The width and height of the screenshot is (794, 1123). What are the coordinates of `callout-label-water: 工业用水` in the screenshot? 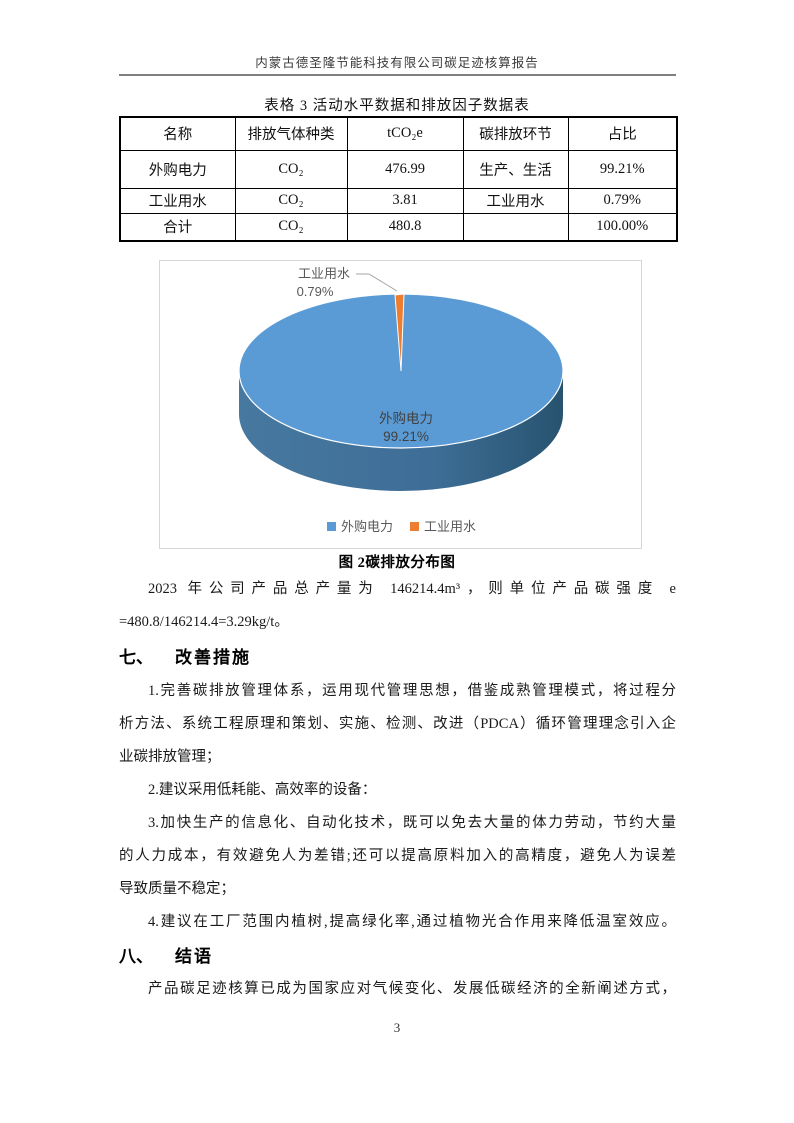 It's located at (324, 273).